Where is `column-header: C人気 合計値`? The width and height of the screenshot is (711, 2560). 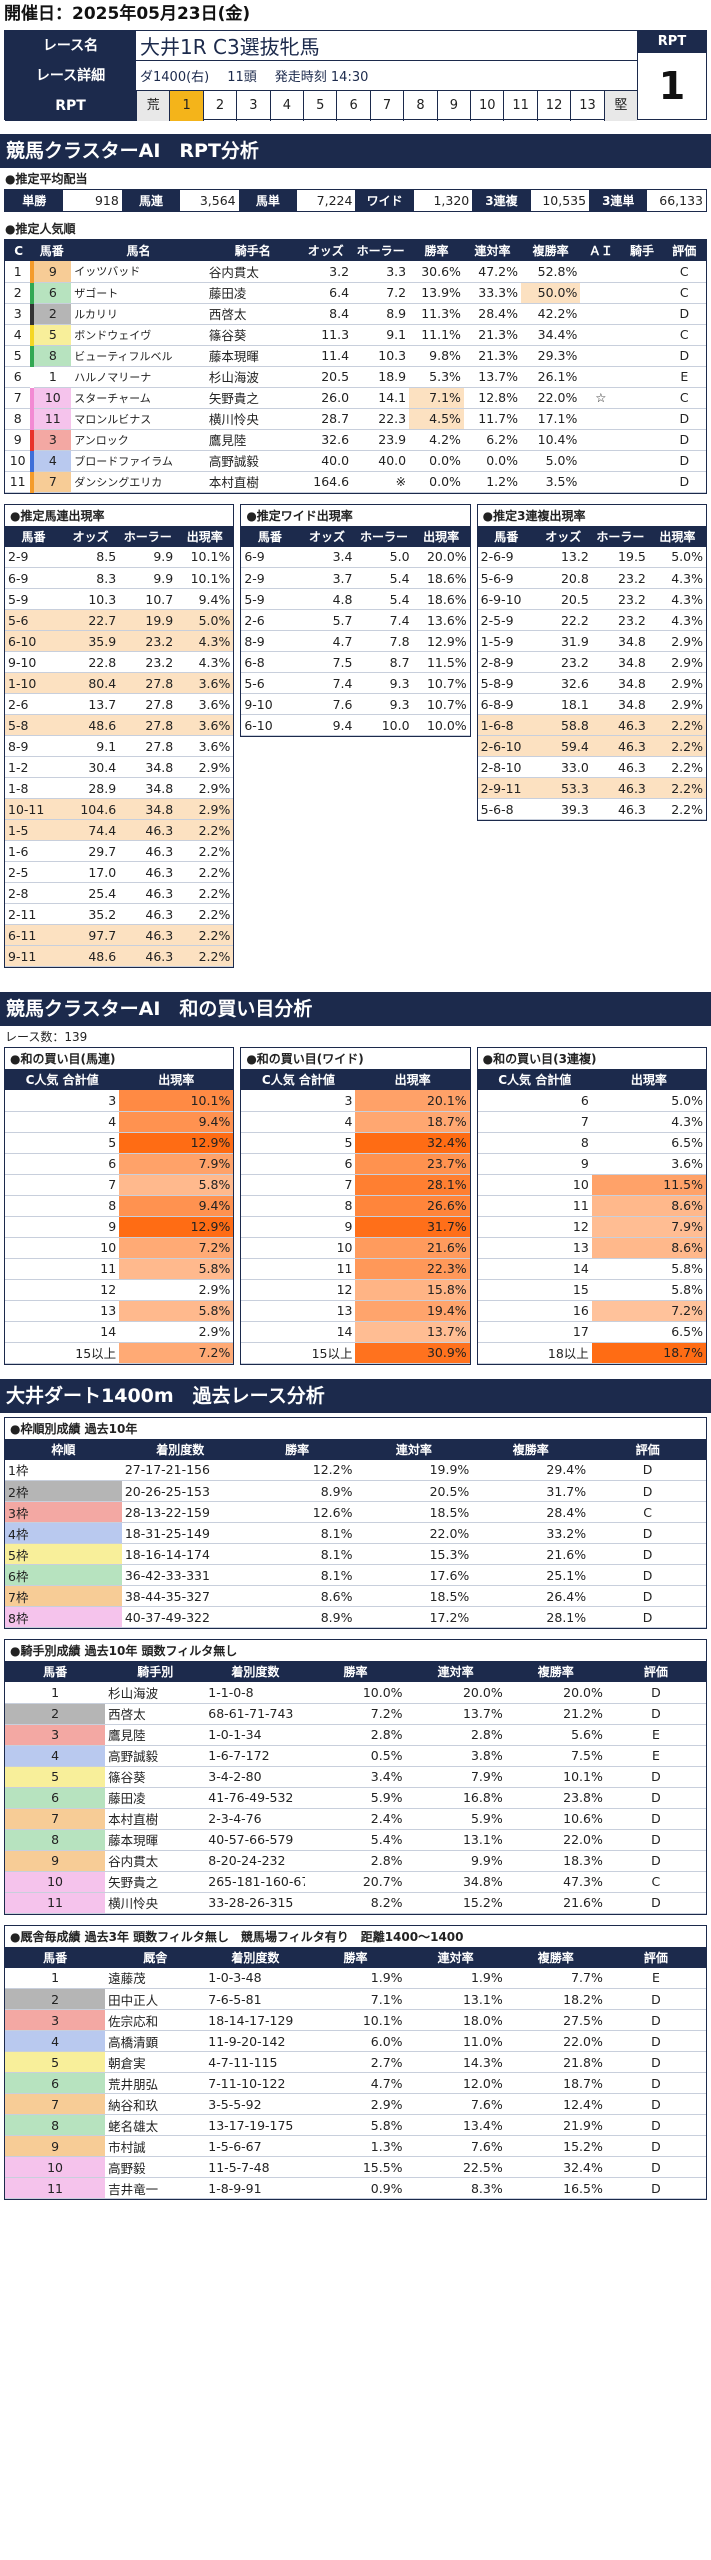 column-header: C人気 合計値 is located at coordinates (62, 1079).